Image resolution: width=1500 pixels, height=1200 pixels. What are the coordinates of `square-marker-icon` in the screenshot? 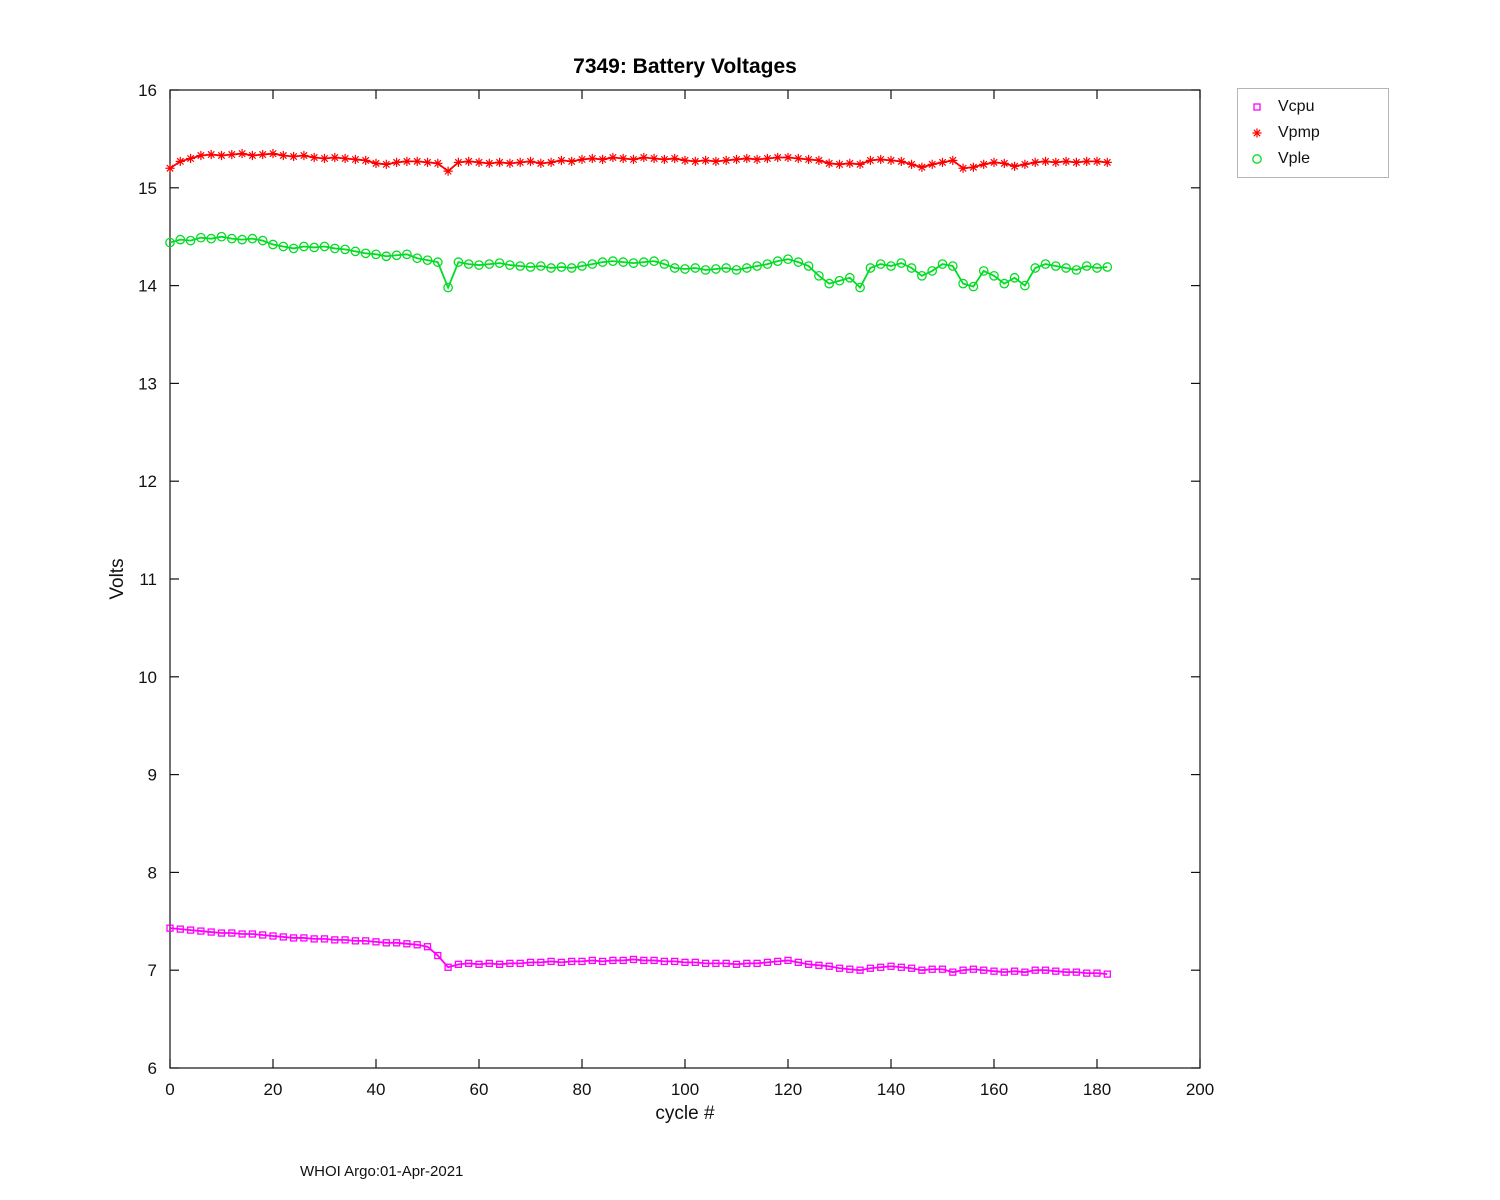 It's located at (1257, 107).